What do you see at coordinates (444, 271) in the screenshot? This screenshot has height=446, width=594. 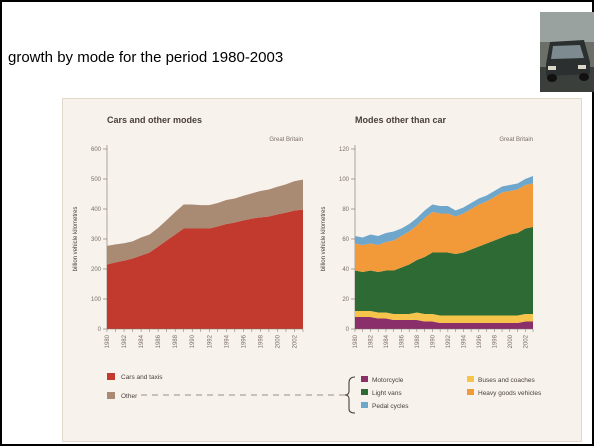 I see `area-series-light-vans` at bounding box center [444, 271].